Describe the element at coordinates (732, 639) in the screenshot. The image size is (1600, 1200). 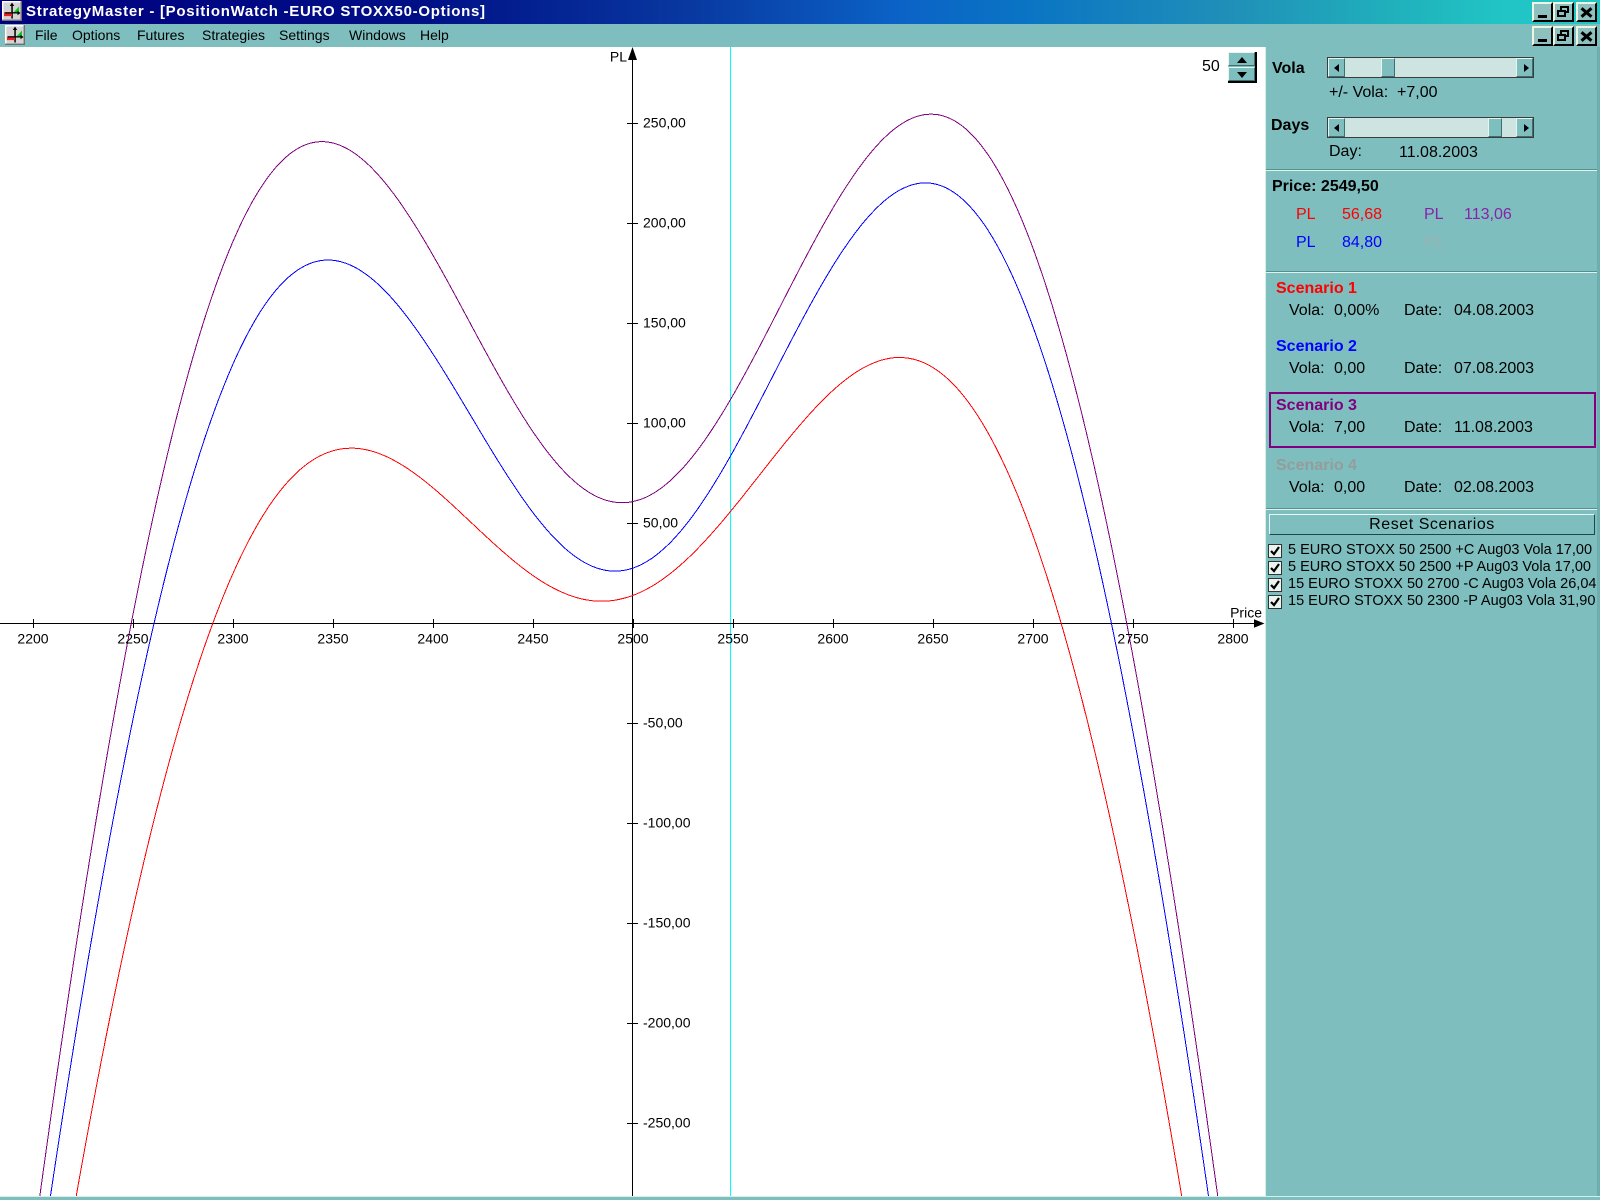
I see `svg-text: 2550` at that location.